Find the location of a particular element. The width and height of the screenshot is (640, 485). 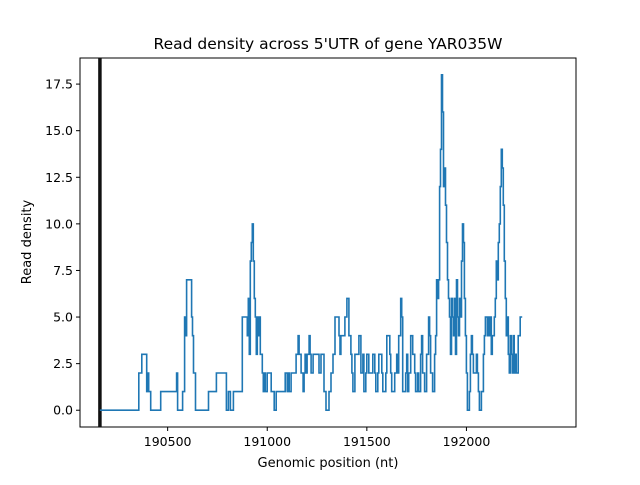

x-tick-label: 190500 is located at coordinates (168, 441).